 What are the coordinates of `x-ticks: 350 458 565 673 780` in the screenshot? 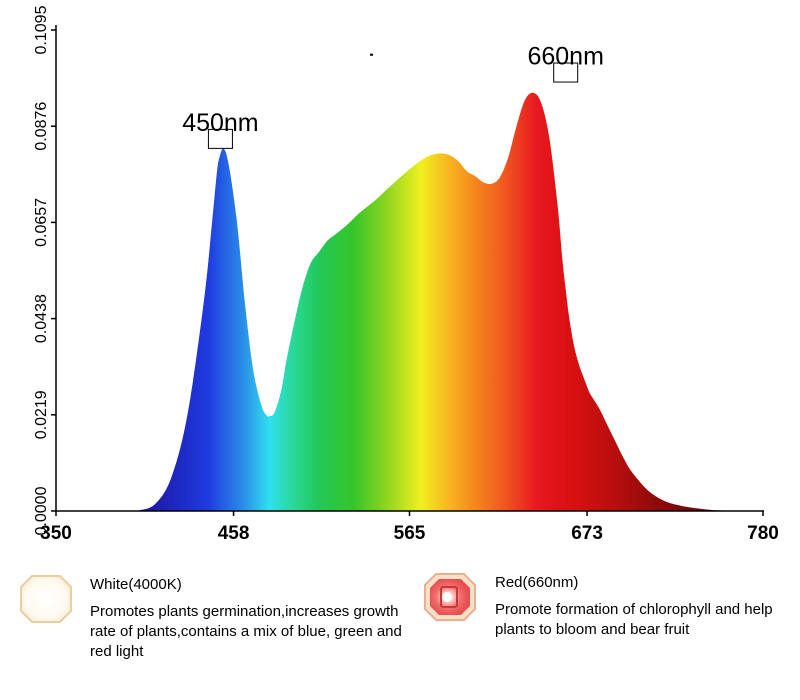 It's located at (409, 527).